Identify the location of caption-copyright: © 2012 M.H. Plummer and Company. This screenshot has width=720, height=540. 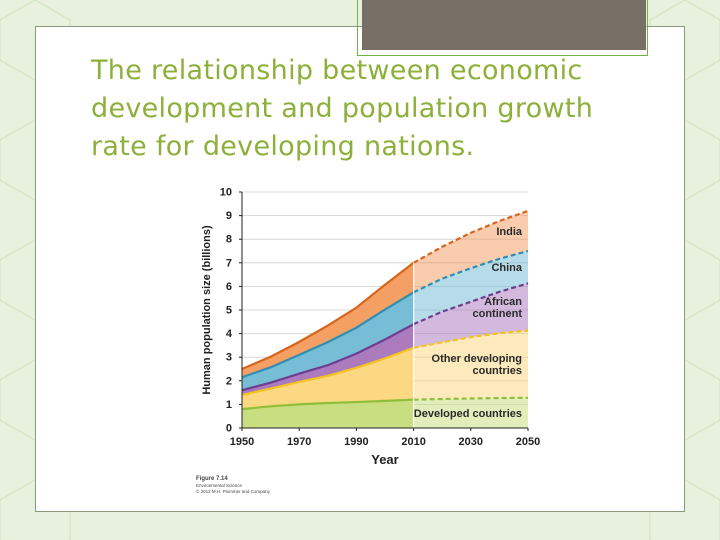
(233, 491).